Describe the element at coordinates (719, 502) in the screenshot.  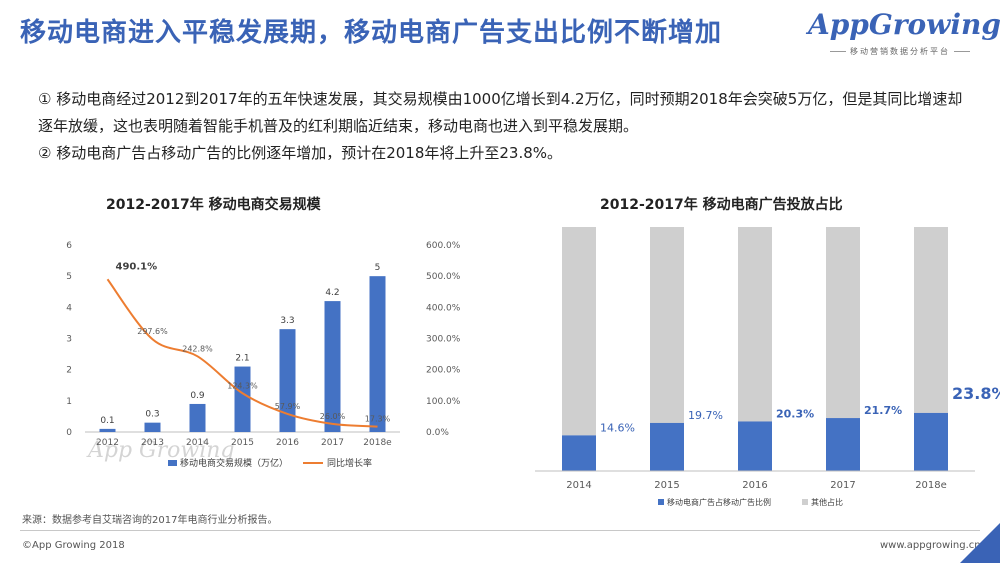
I see `chart2-legend-label-ecommerce: 移动电商广告占移动广告比例` at that location.